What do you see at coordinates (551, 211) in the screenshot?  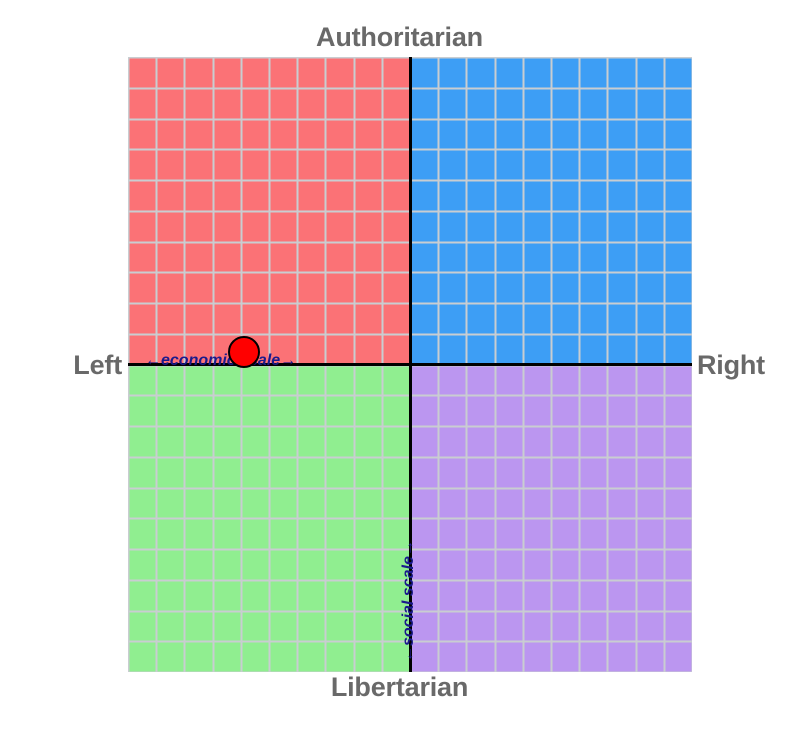 I see `quadrant-authoritarian-right` at bounding box center [551, 211].